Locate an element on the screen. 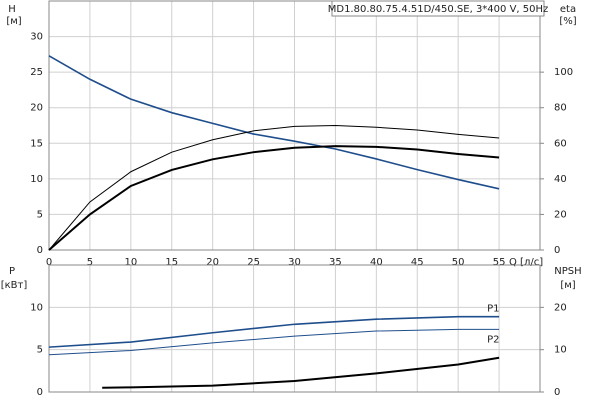 The height and width of the screenshot is (400, 600). y-tick-label: 20 is located at coordinates (36, 108).